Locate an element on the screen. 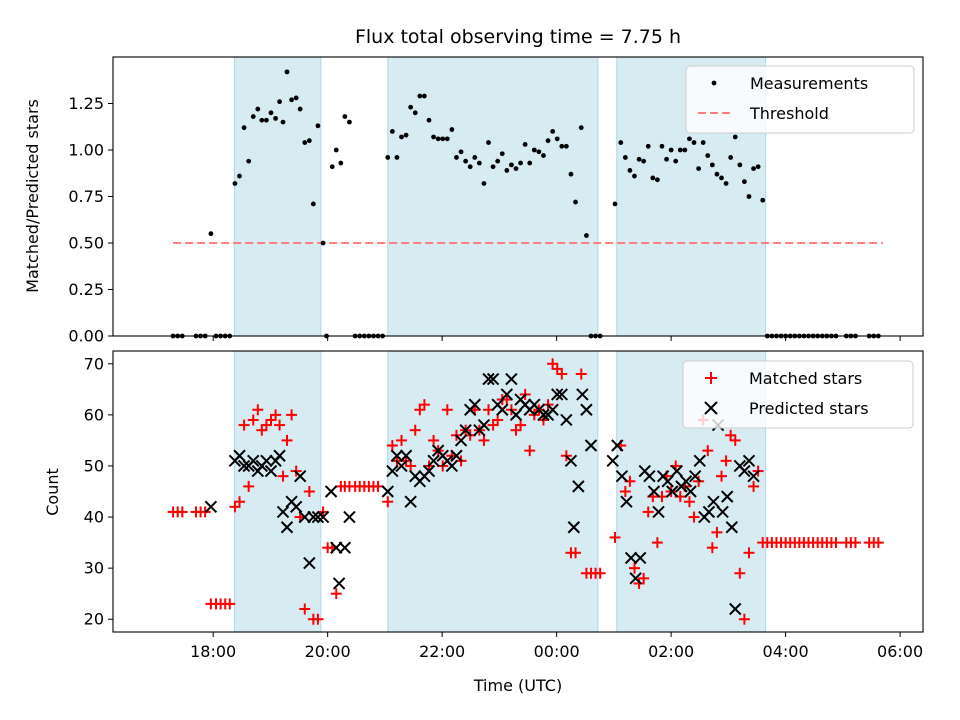 This screenshot has width=960, height=720. legend-predicted-marker is located at coordinates (711, 408).